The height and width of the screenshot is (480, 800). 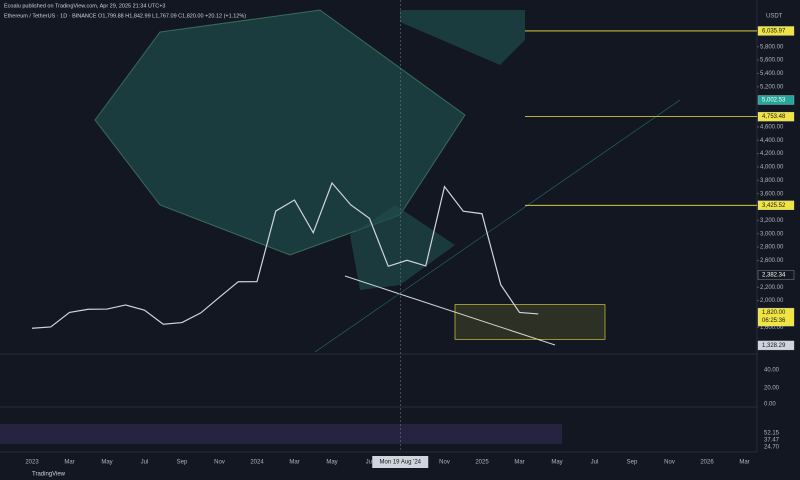 What do you see at coordinates (281, 434) in the screenshot?
I see `oscillator-band` at bounding box center [281, 434].